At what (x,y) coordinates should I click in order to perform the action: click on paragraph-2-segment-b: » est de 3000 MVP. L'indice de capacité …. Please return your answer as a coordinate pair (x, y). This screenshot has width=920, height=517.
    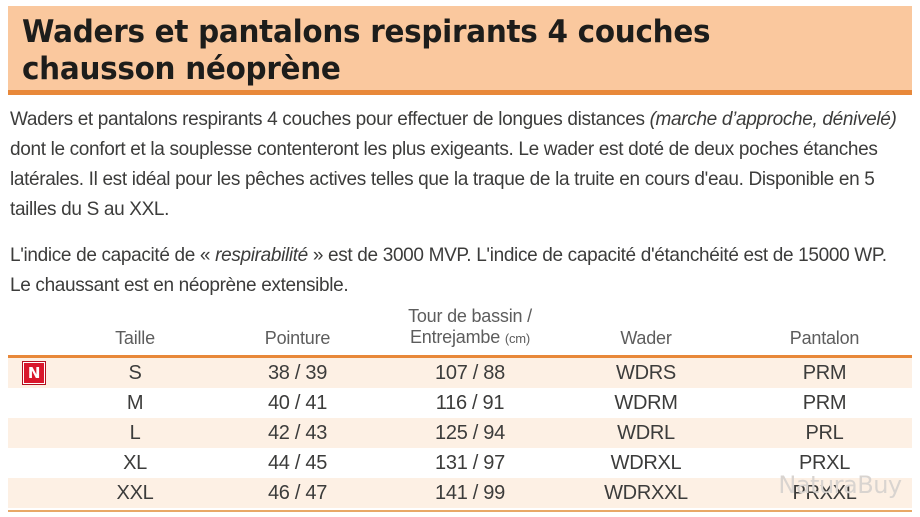
    Looking at the image, I should click on (448, 270).